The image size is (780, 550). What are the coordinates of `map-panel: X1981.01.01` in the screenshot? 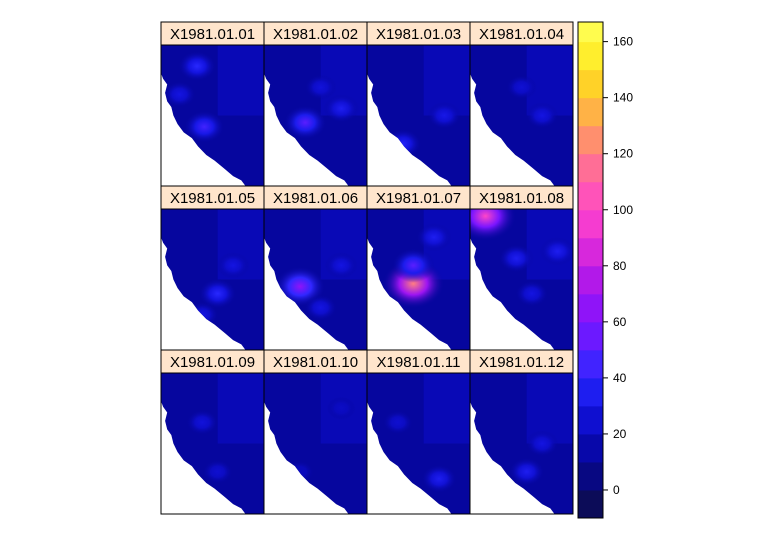 It's located at (212, 104).